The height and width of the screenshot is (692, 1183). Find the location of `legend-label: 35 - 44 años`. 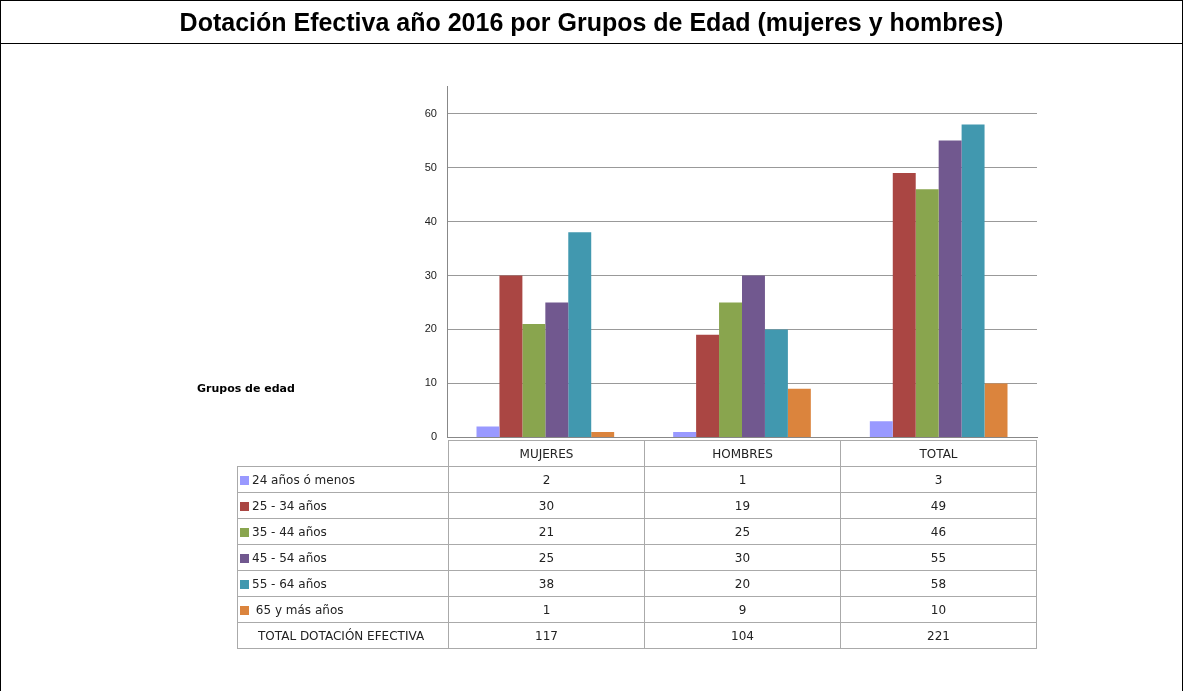

legend-label: 35 - 44 años is located at coordinates (343, 531).